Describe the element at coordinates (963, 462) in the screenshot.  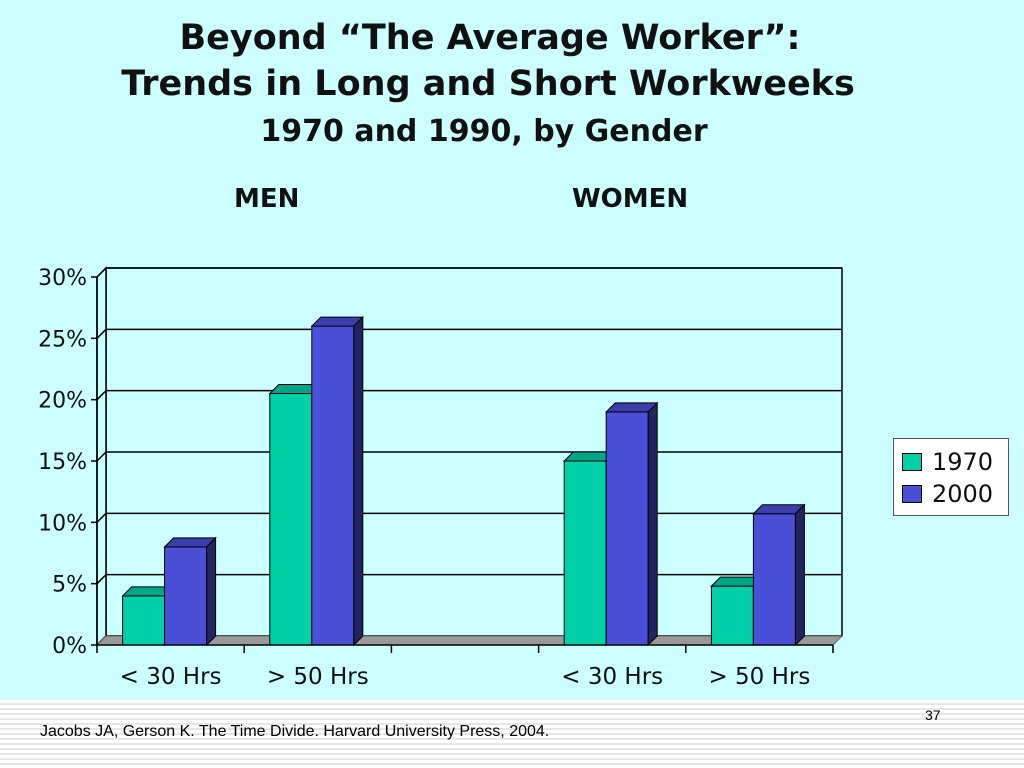
I see `legend-label-1970: 1970` at that location.